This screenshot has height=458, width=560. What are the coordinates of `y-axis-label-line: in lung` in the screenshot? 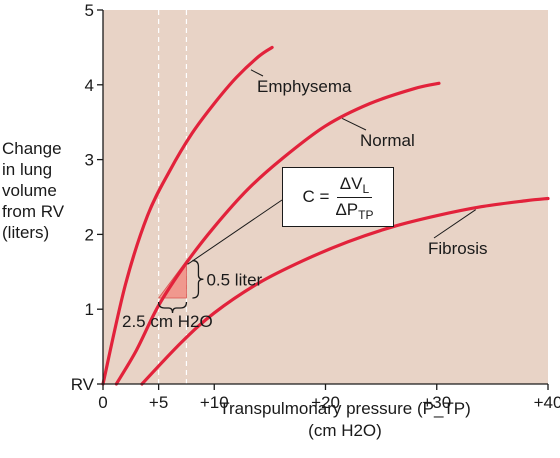 It's located at (27, 169).